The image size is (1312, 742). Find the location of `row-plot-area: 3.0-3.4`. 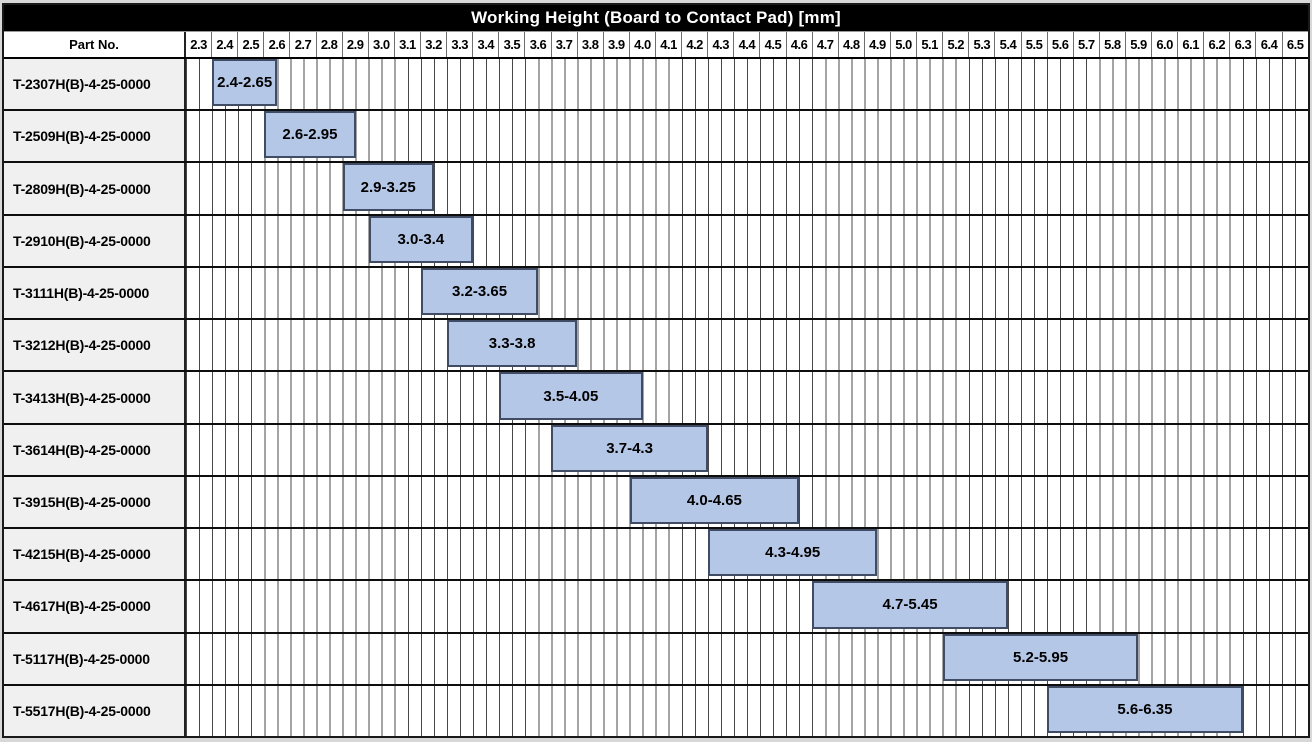

row-plot-area: 3.0-3.4 is located at coordinates (747, 240).